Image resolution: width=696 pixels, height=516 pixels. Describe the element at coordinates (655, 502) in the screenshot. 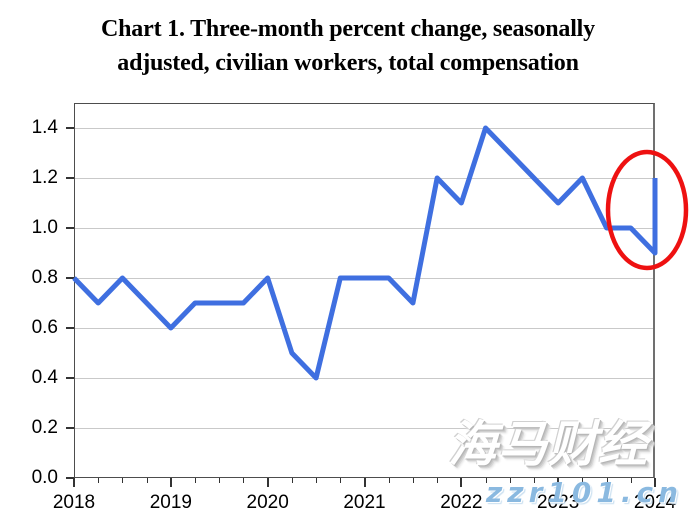

I see `xtick-label-2024: 2024` at that location.